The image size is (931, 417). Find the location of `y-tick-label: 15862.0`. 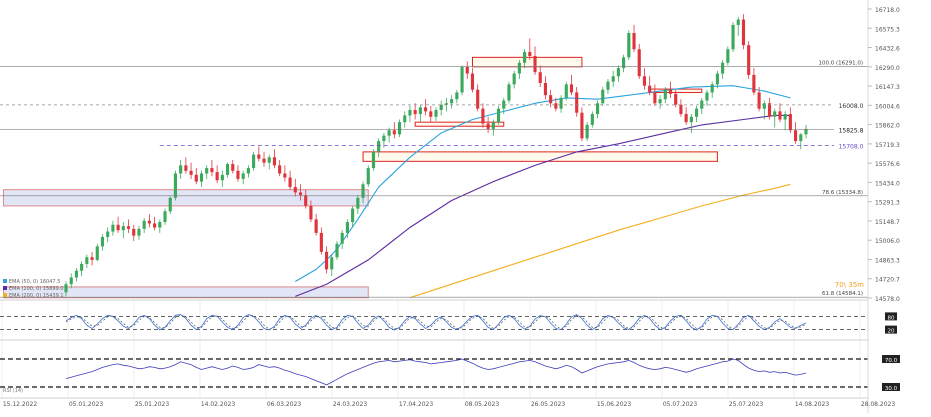

y-tick-label: 15862.0 is located at coordinates (887, 126).